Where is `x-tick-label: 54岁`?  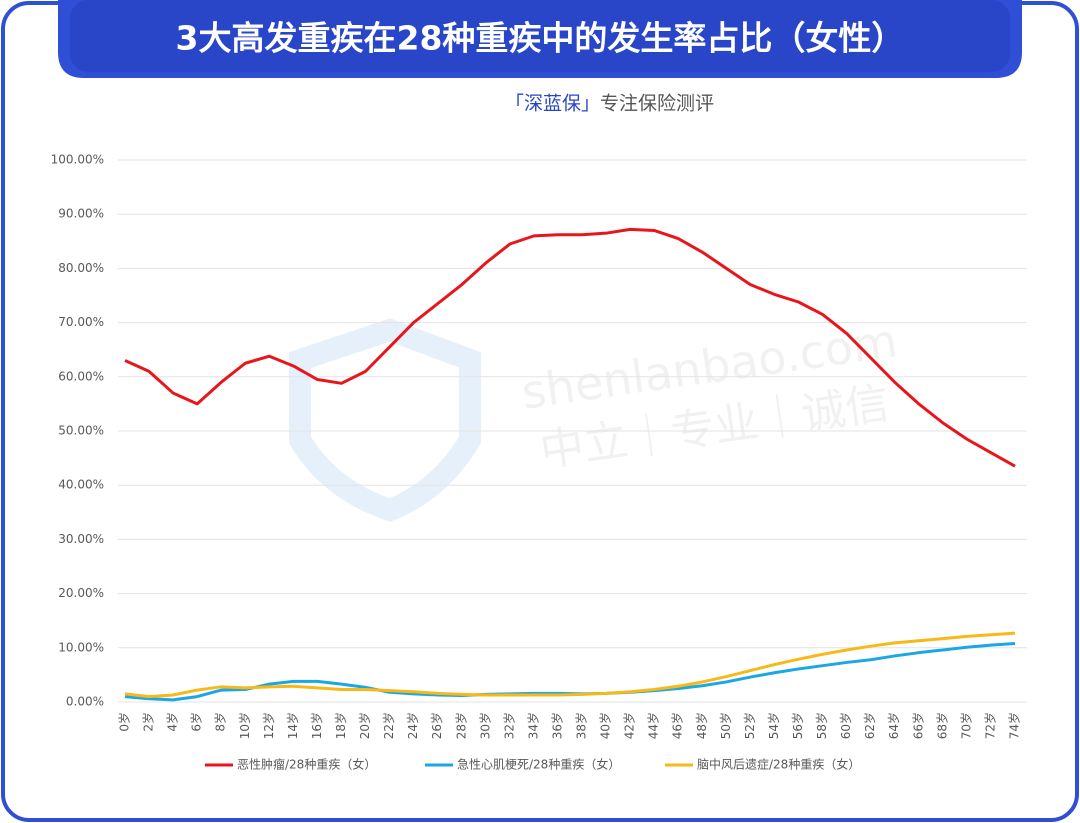
x-tick-label: 54岁 is located at coordinates (773, 725).